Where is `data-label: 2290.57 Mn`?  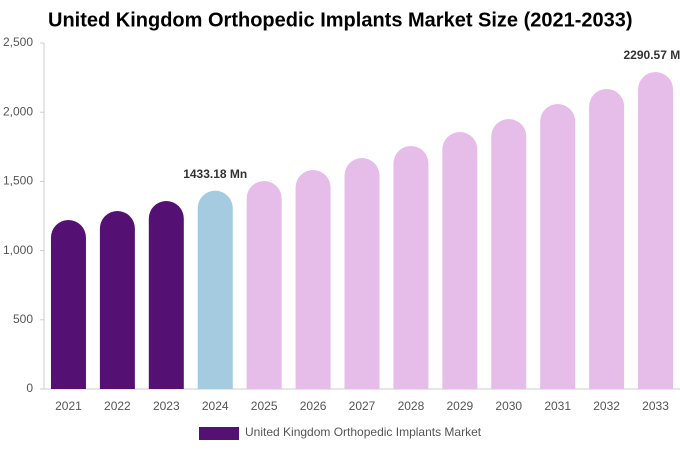
data-label: 2290.57 Mn is located at coordinates (652, 55).